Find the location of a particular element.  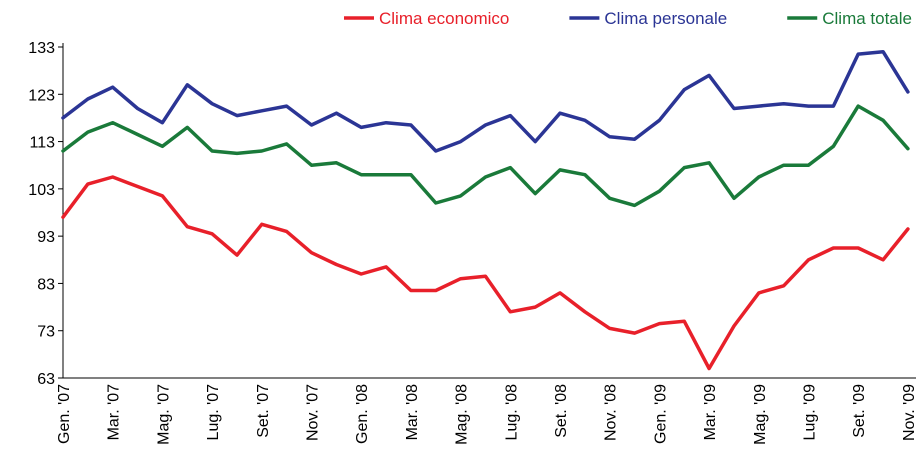

legend-label: Clima personale is located at coordinates (665, 18).